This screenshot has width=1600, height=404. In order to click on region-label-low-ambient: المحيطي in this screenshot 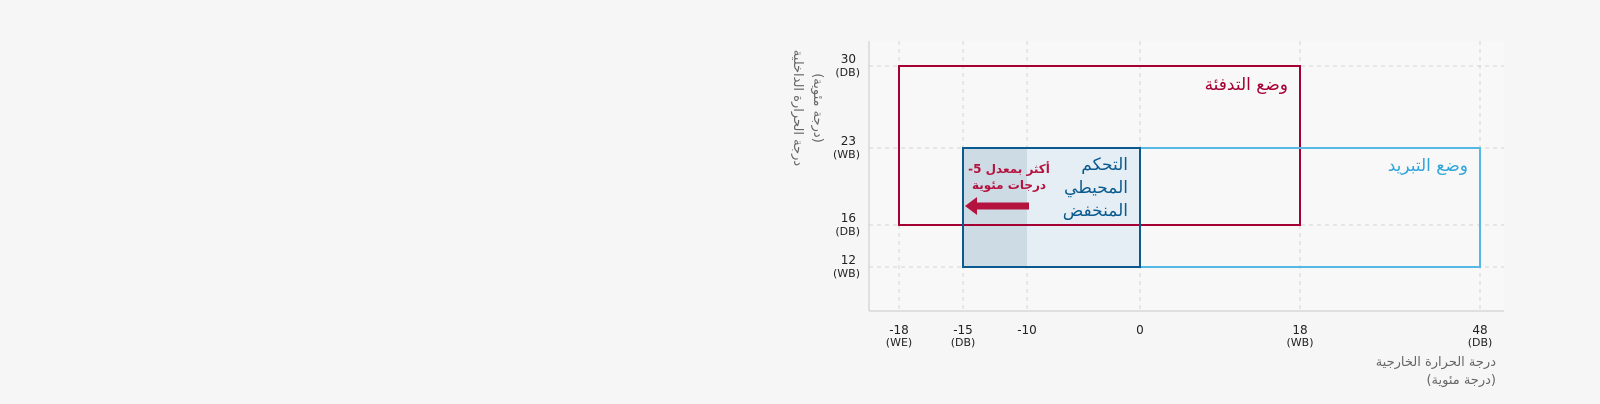, I will do `click(1096, 188)`.